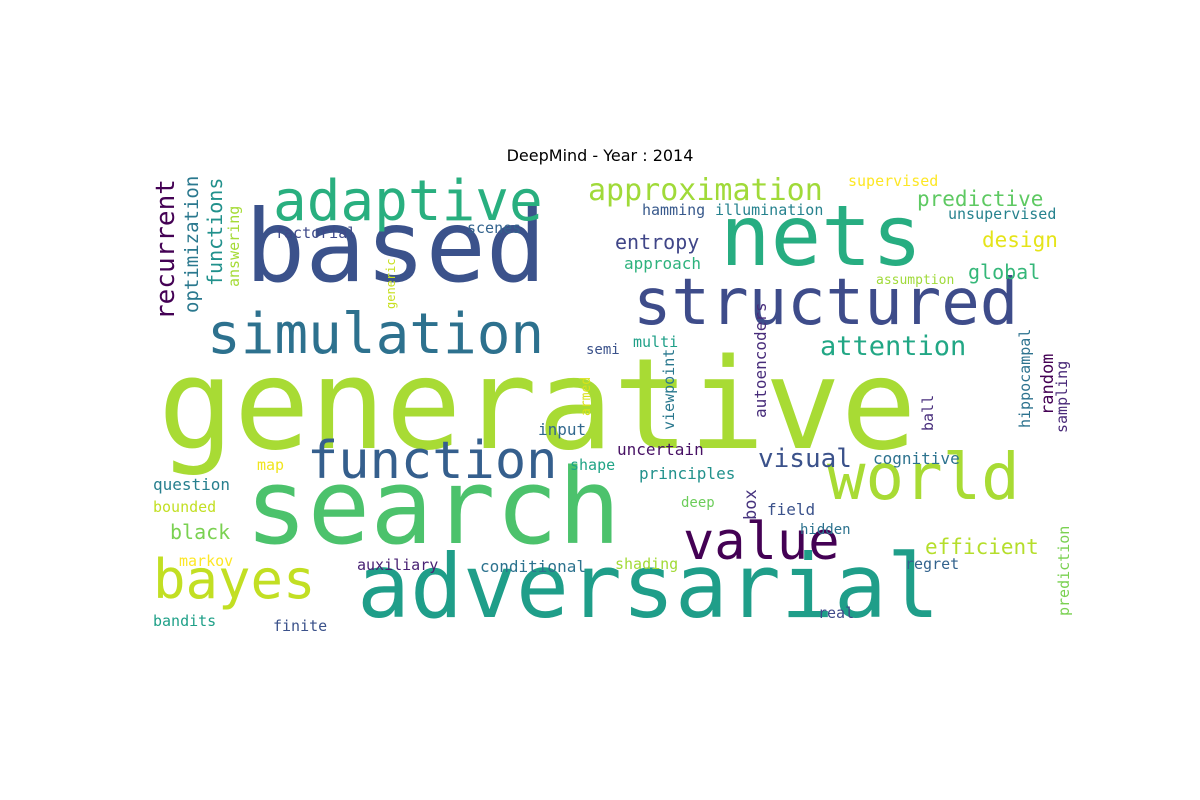 This screenshot has width=1200, height=800. What do you see at coordinates (674, 210) in the screenshot?
I see `word-hamming: hamming` at bounding box center [674, 210].